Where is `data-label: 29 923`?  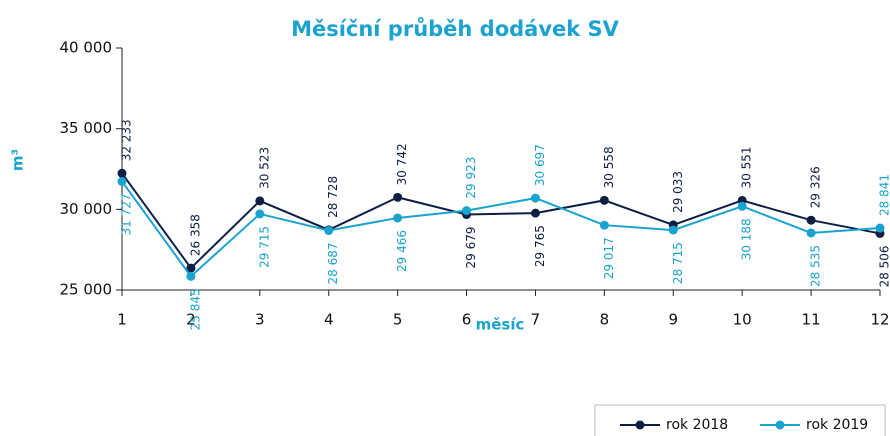 data-label: 29 923 is located at coordinates (471, 178).